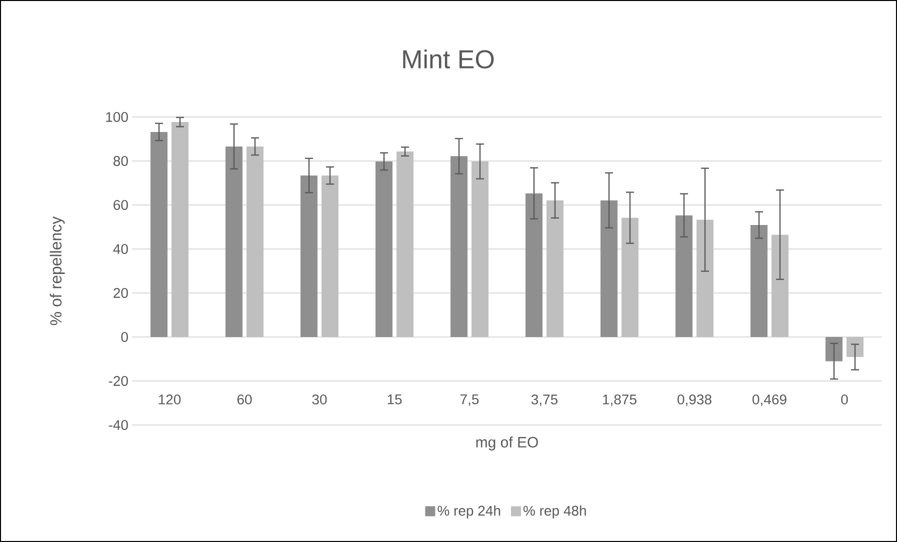  I want to click on y-tick-label: -20, so click(118, 381).